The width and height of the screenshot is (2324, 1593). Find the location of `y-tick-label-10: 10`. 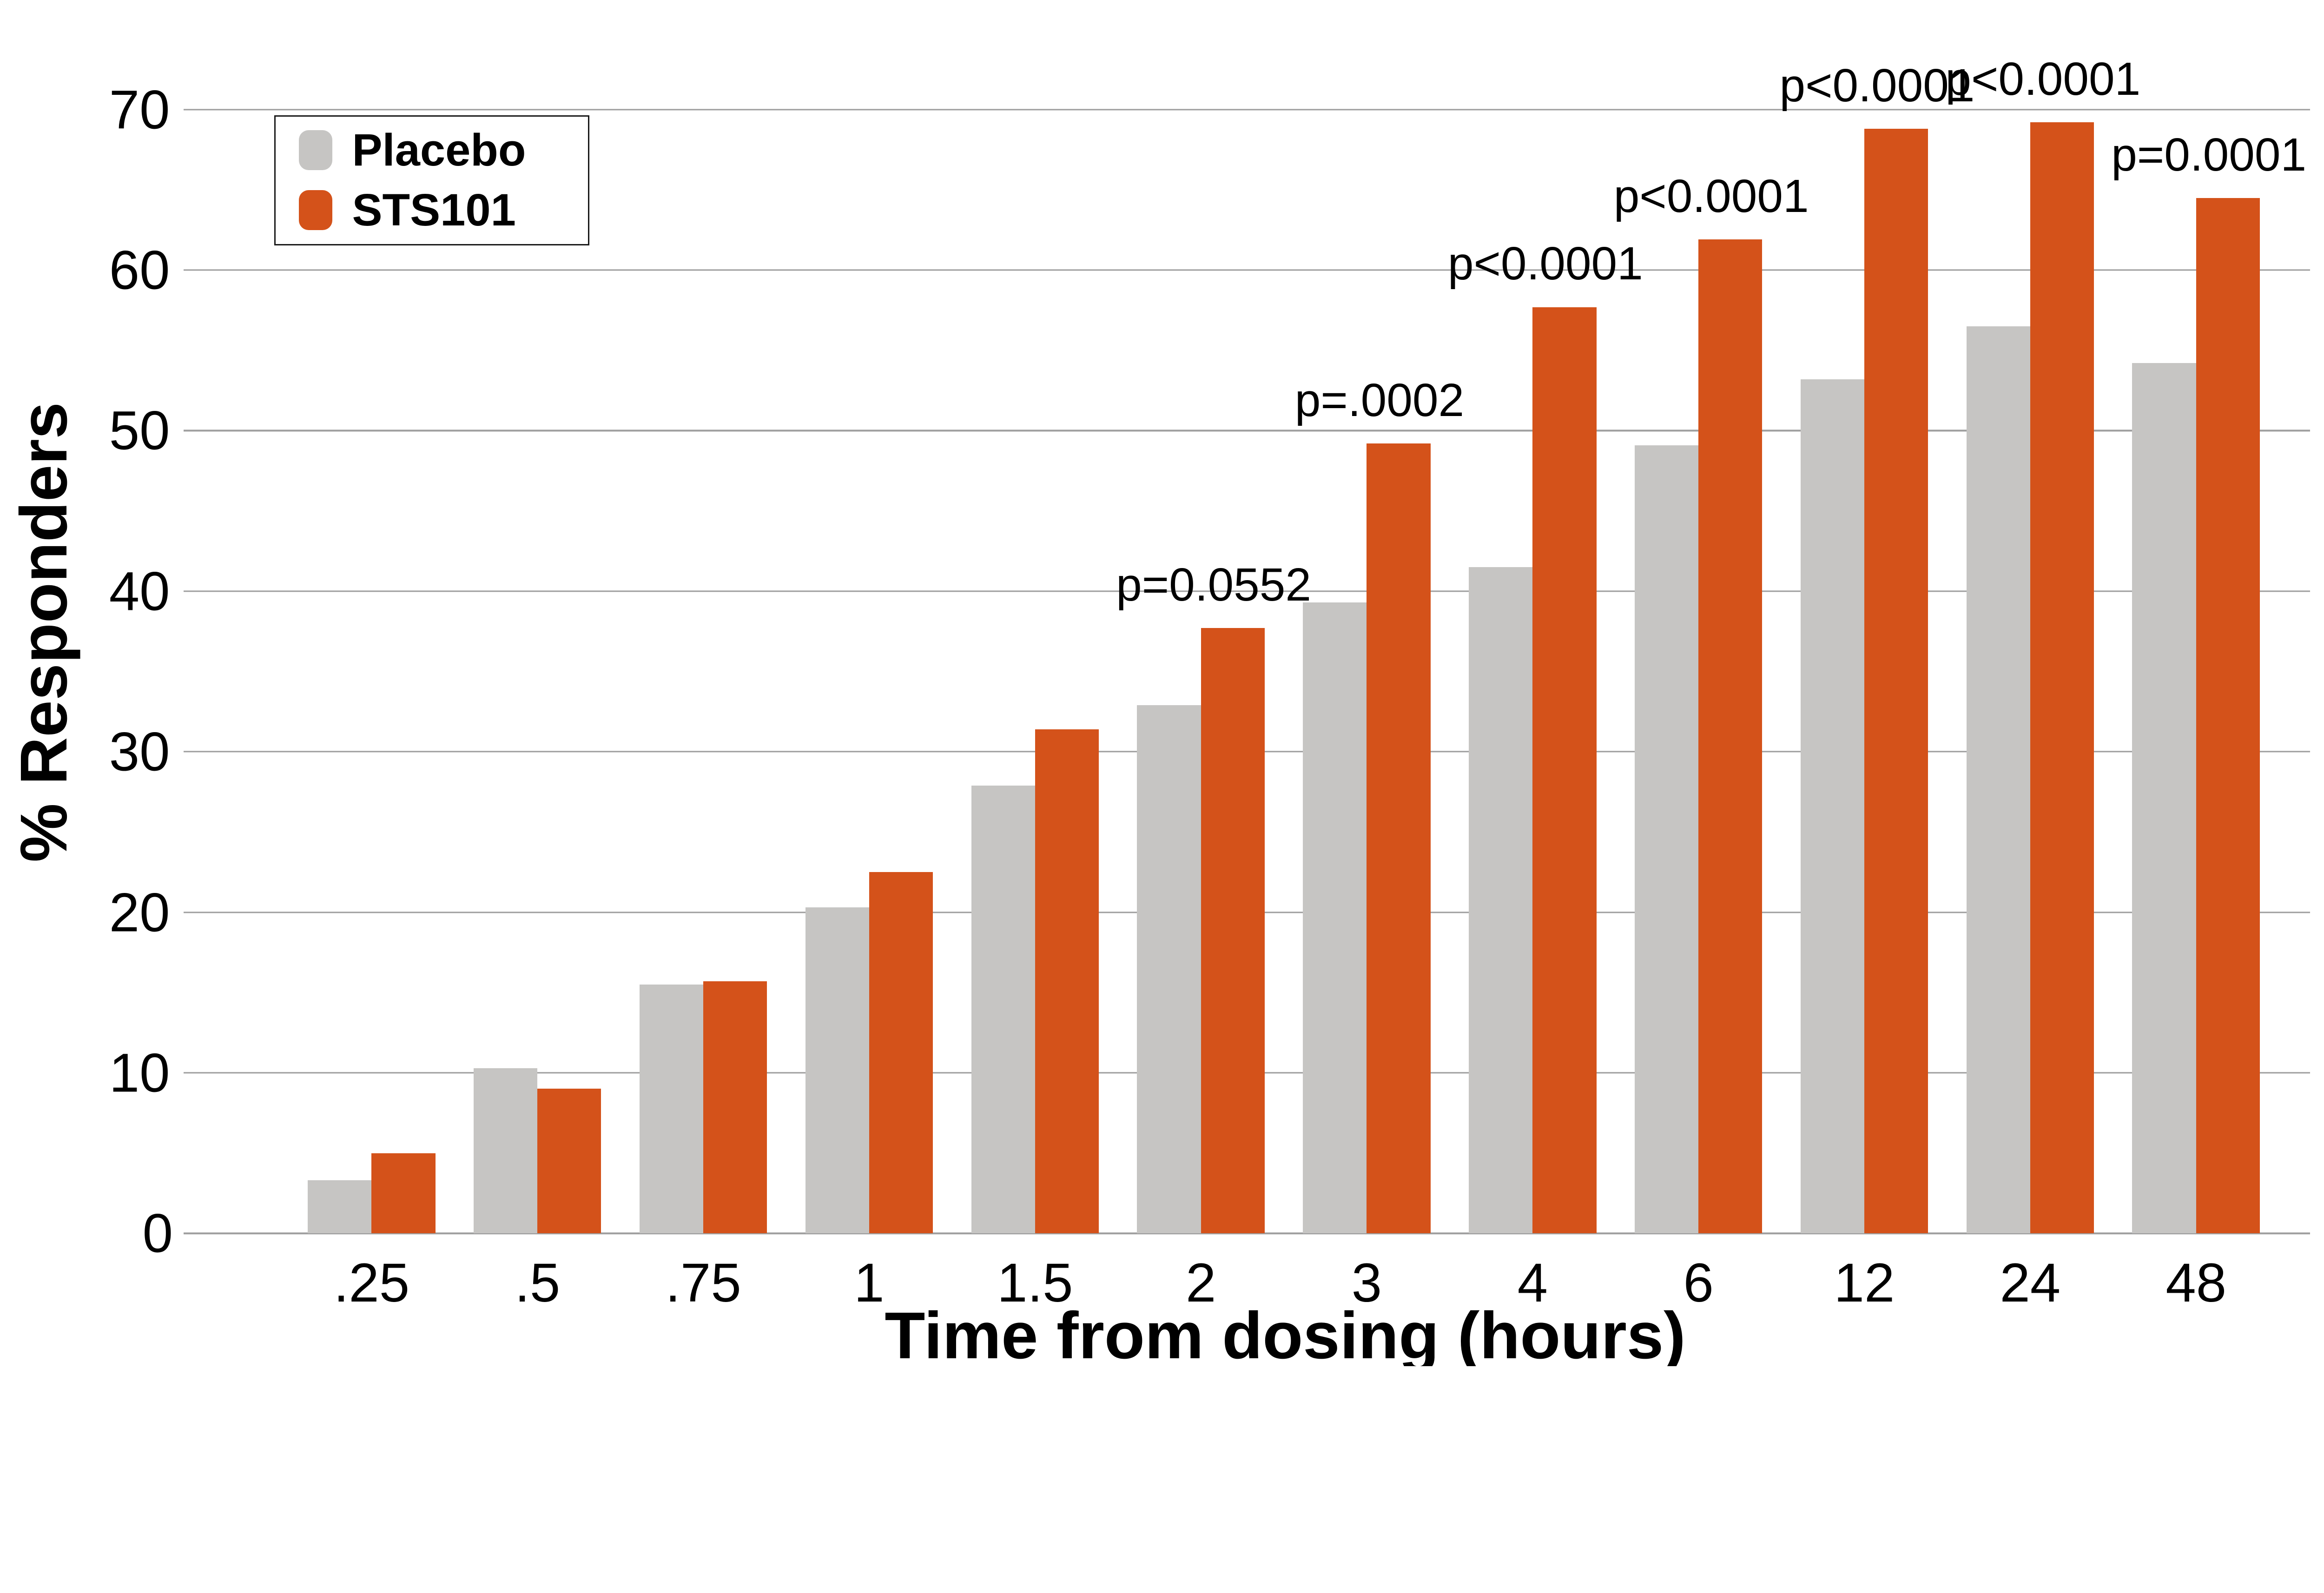

y-tick-label-10: 10 is located at coordinates (139, 1073).